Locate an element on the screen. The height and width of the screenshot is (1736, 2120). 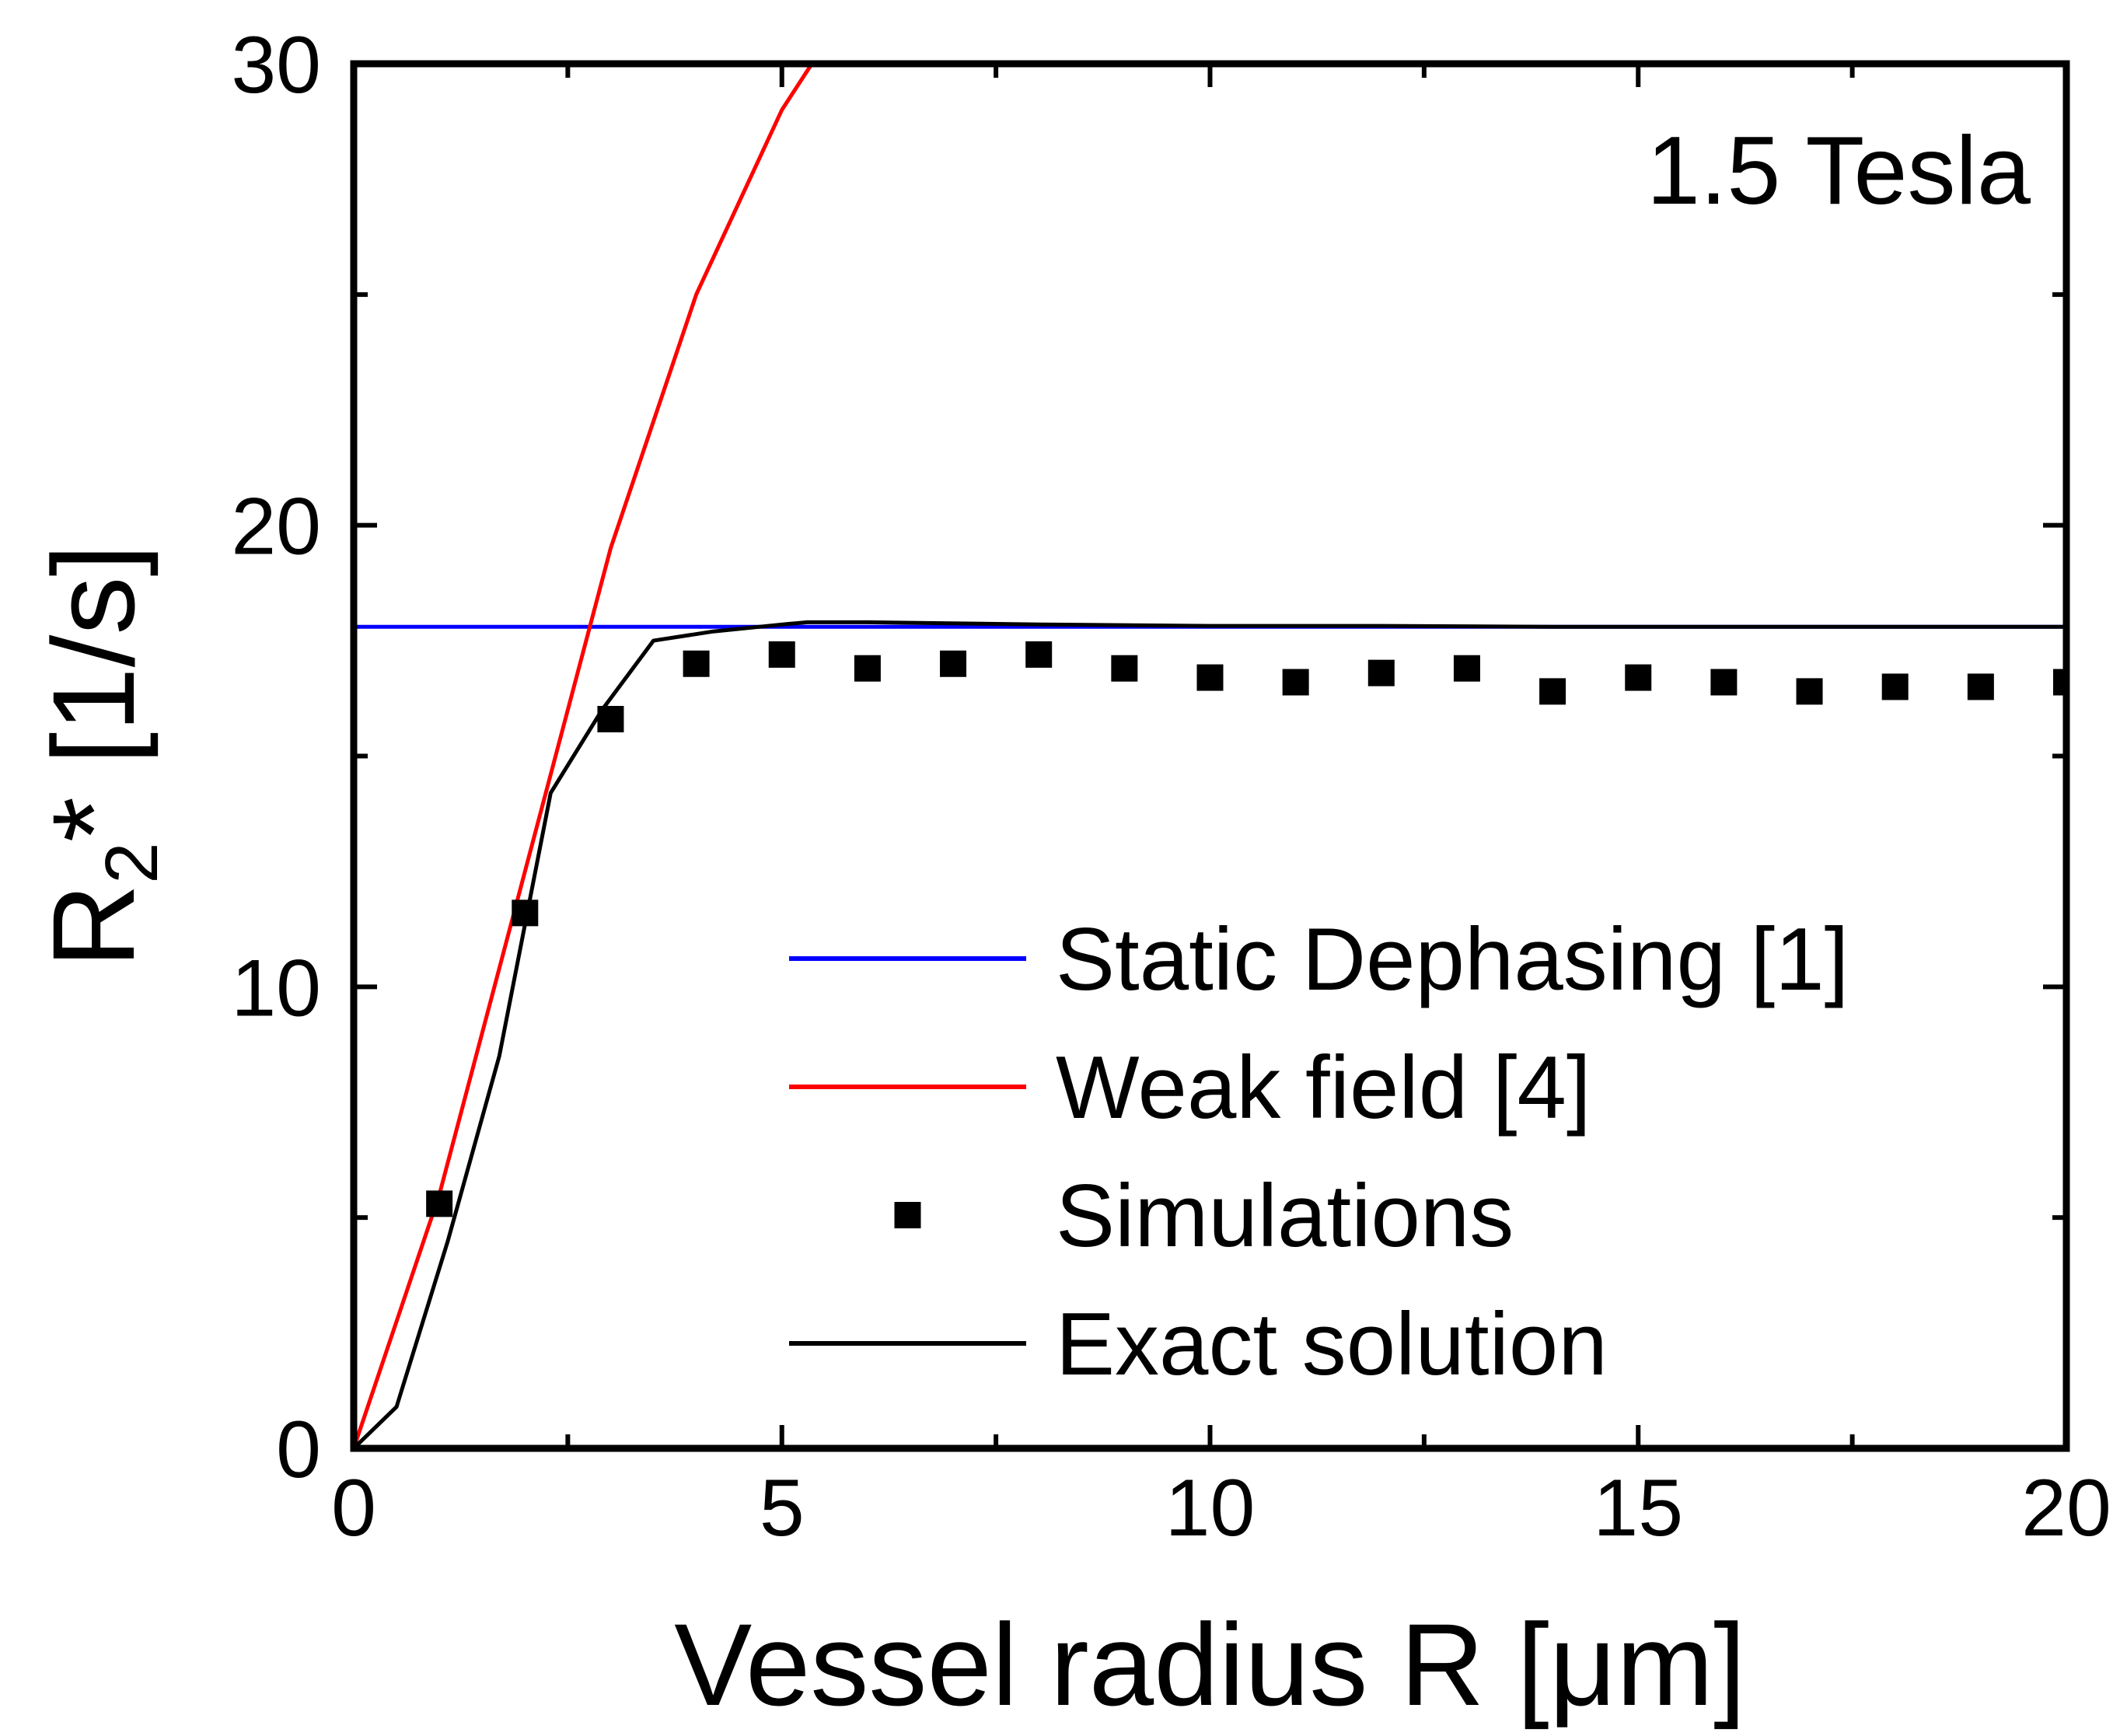
legend-label: Static Dephasing [1] is located at coordinates (1452, 959).